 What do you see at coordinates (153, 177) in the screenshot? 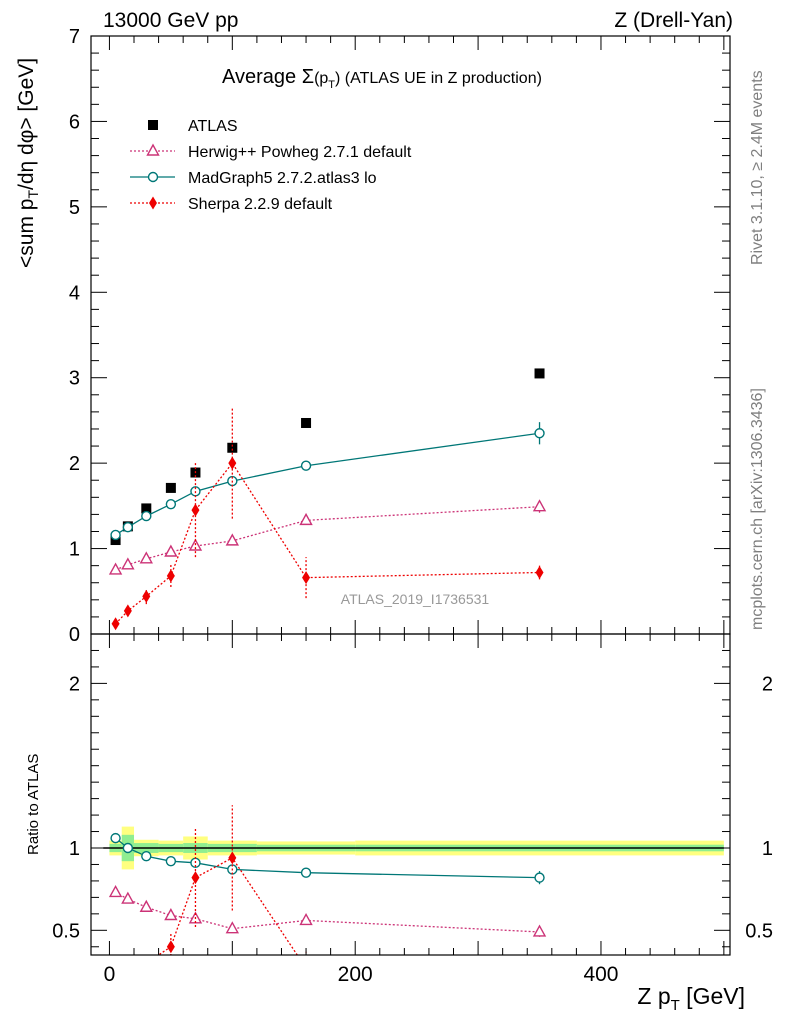
I see `legend-marker-madgraph` at bounding box center [153, 177].